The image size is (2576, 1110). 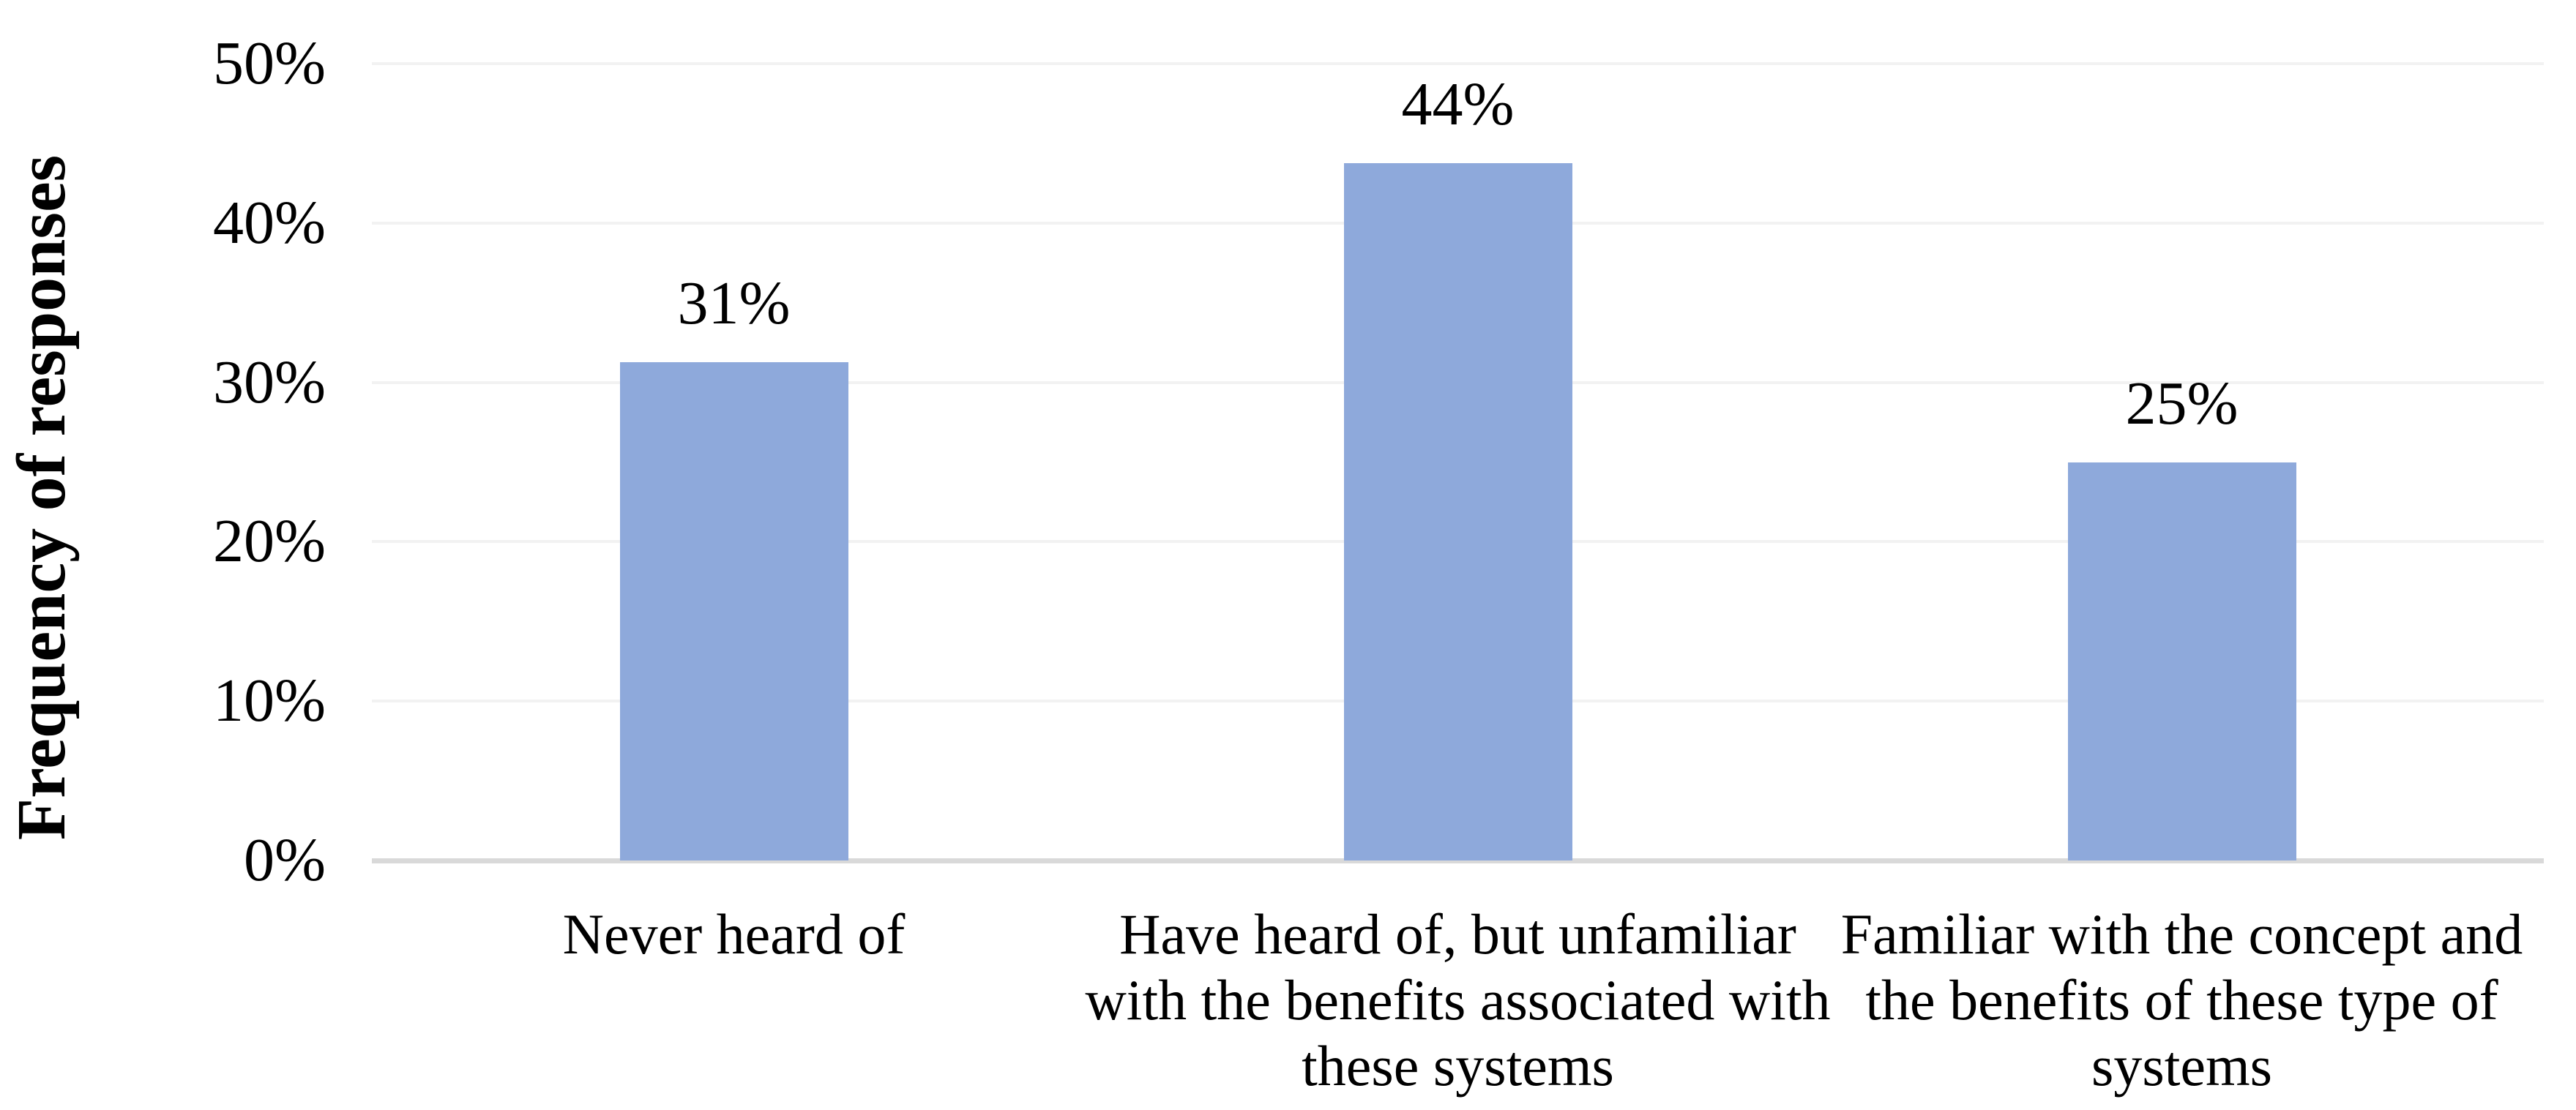 What do you see at coordinates (269, 63) in the screenshot?
I see `y-axis-tick-label: 50%` at bounding box center [269, 63].